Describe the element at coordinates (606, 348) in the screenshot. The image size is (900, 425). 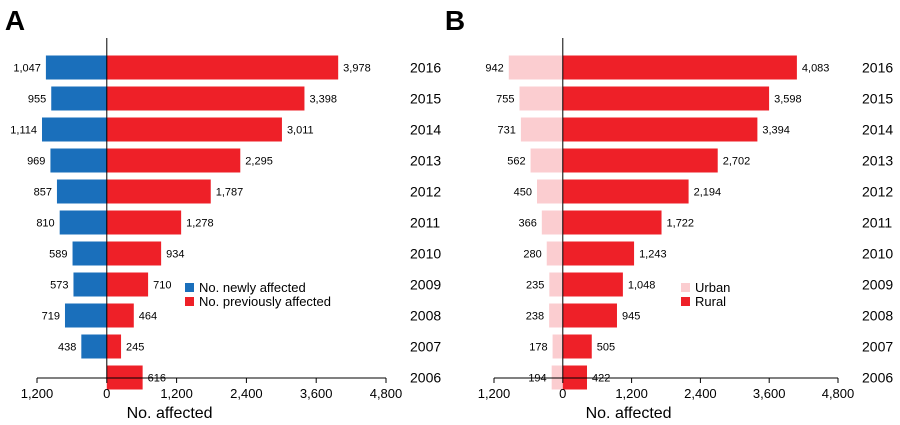
I see `panel-b-value-right-2007: 505` at that location.